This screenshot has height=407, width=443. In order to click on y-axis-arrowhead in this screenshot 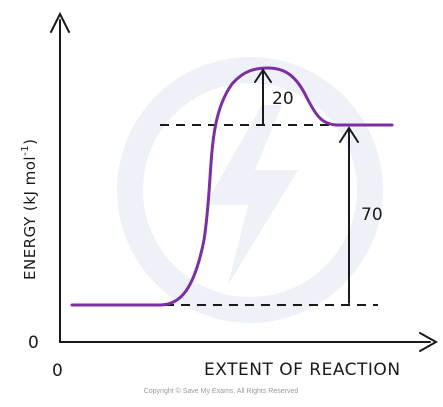, I will do `click(60, 22)`.